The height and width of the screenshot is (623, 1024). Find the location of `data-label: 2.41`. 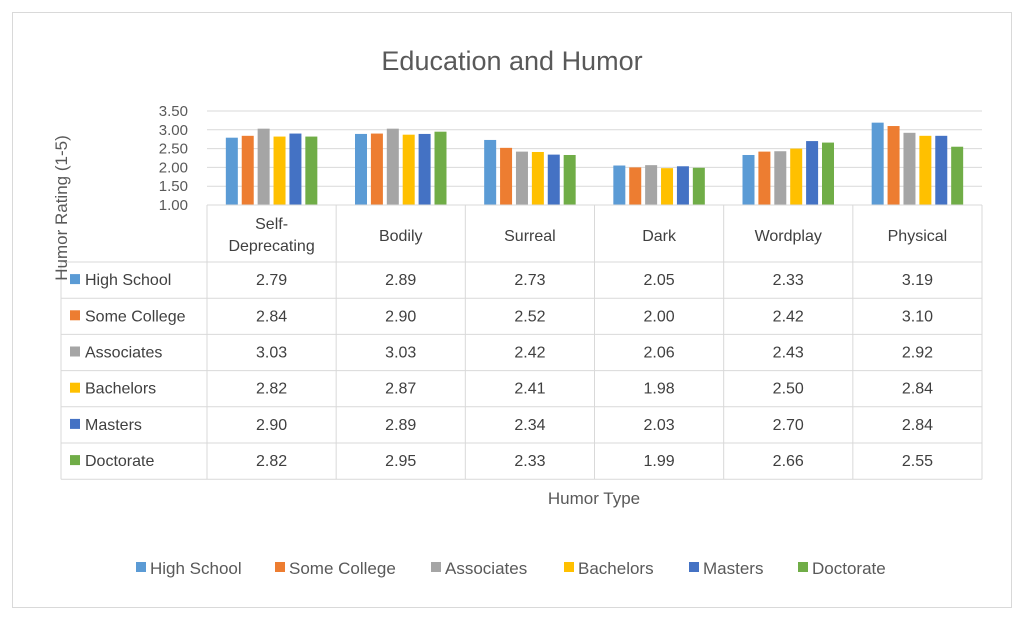

data-label: 2.41 is located at coordinates (529, 389).